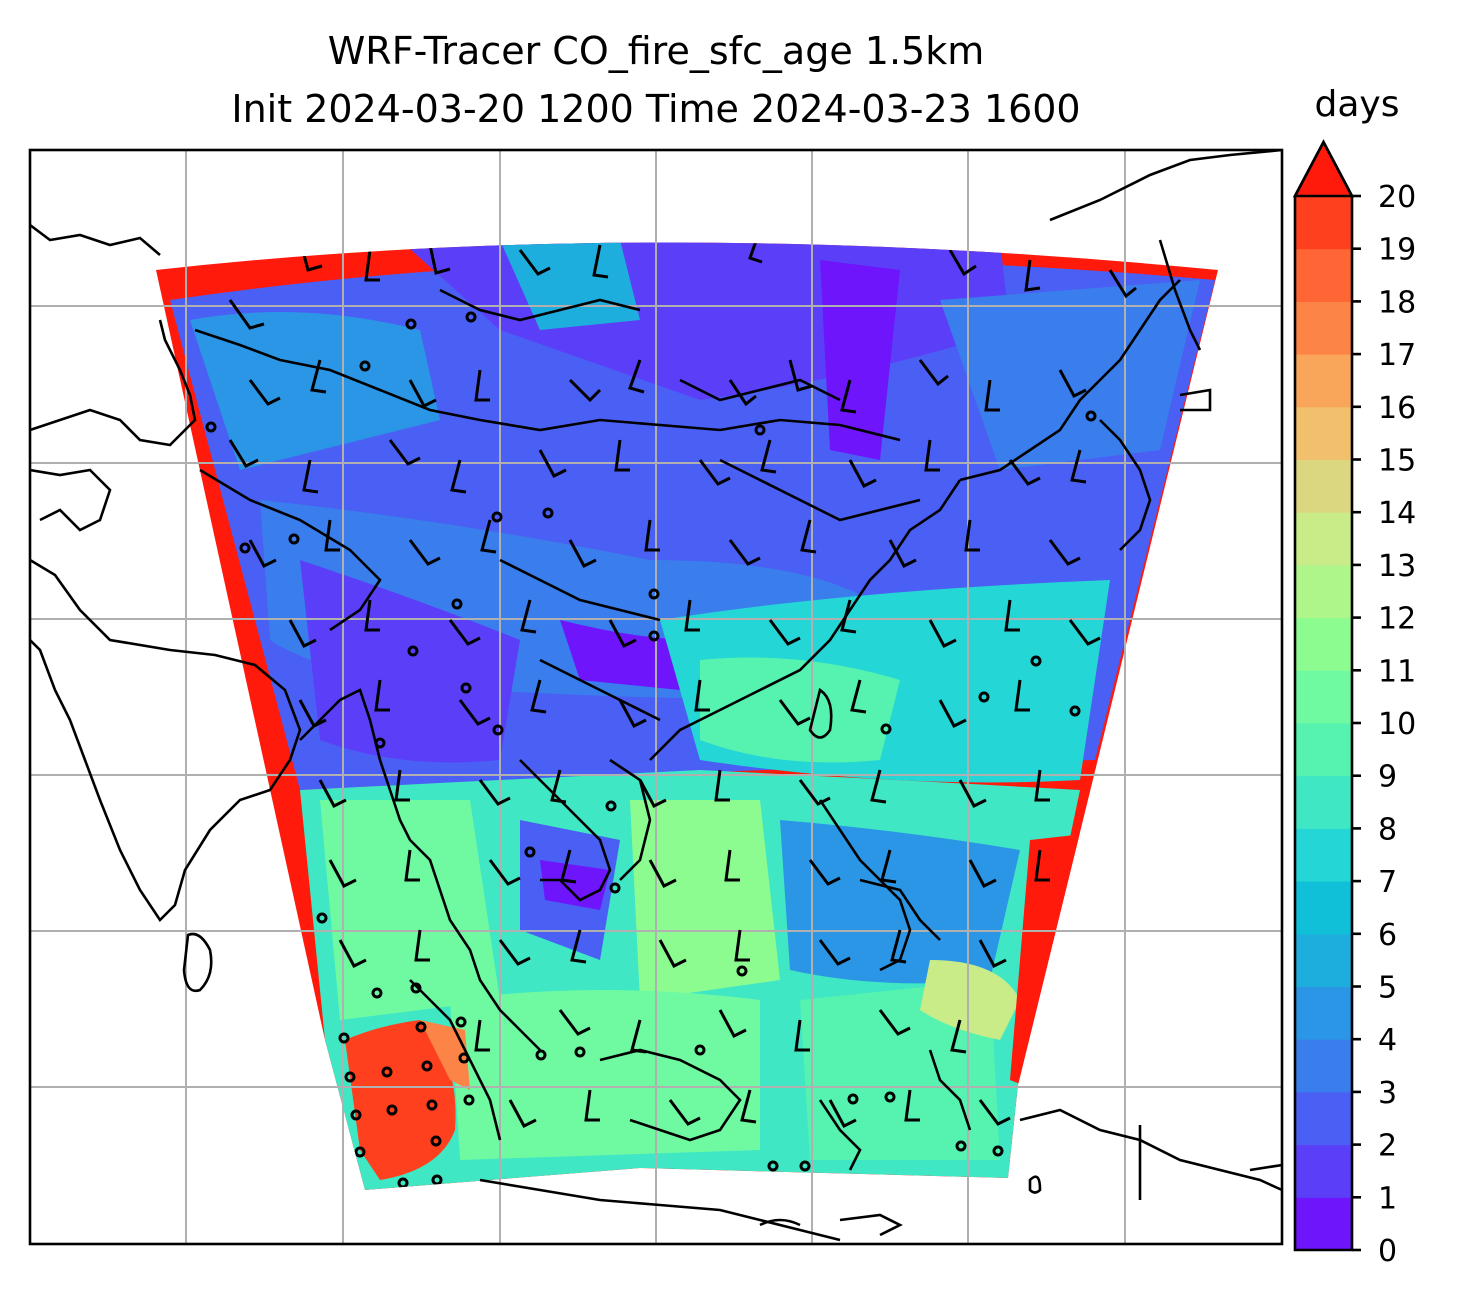 The width and height of the screenshot is (1462, 1306). Describe the element at coordinates (1387, 935) in the screenshot. I see `colorbar-tick-label: 6` at that location.